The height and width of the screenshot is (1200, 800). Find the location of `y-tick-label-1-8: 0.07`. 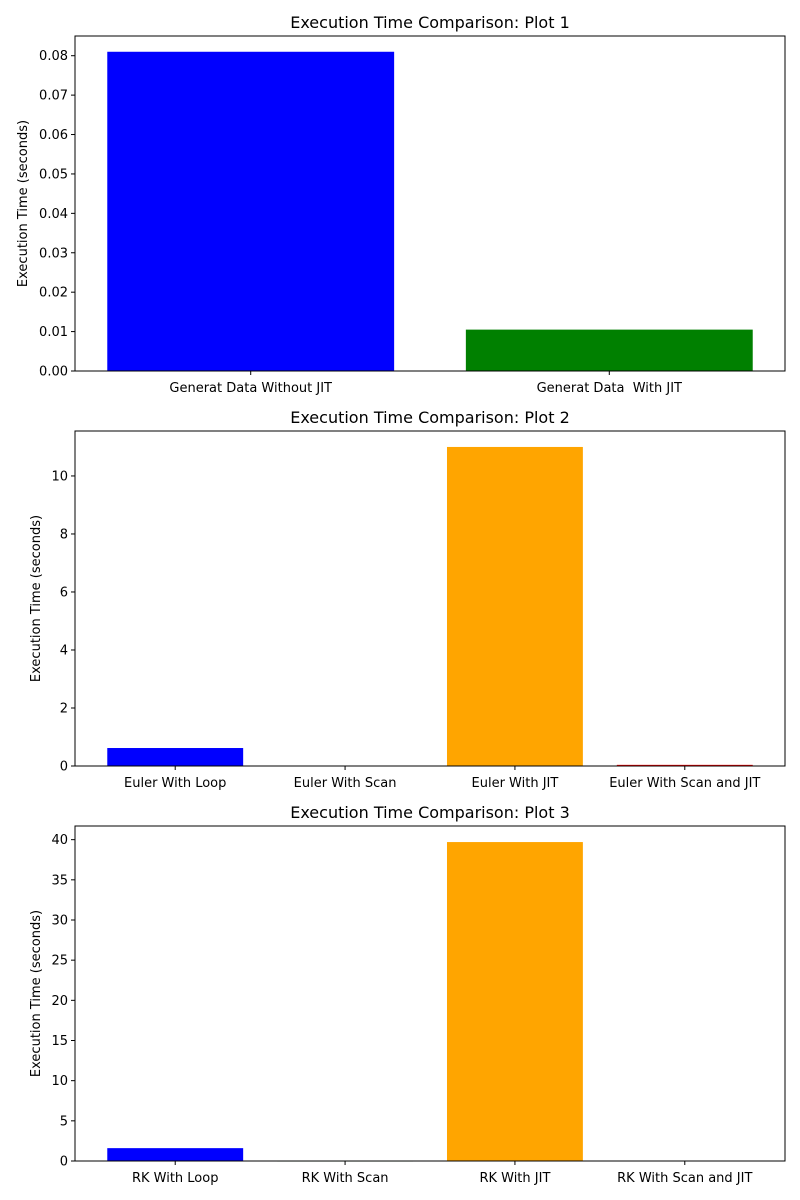

y-tick-label-1-8: 0.07 is located at coordinates (53, 96).